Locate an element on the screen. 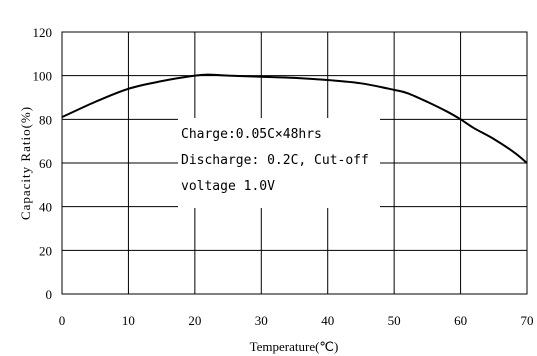  y-tick-label: 80 is located at coordinates (45, 119).